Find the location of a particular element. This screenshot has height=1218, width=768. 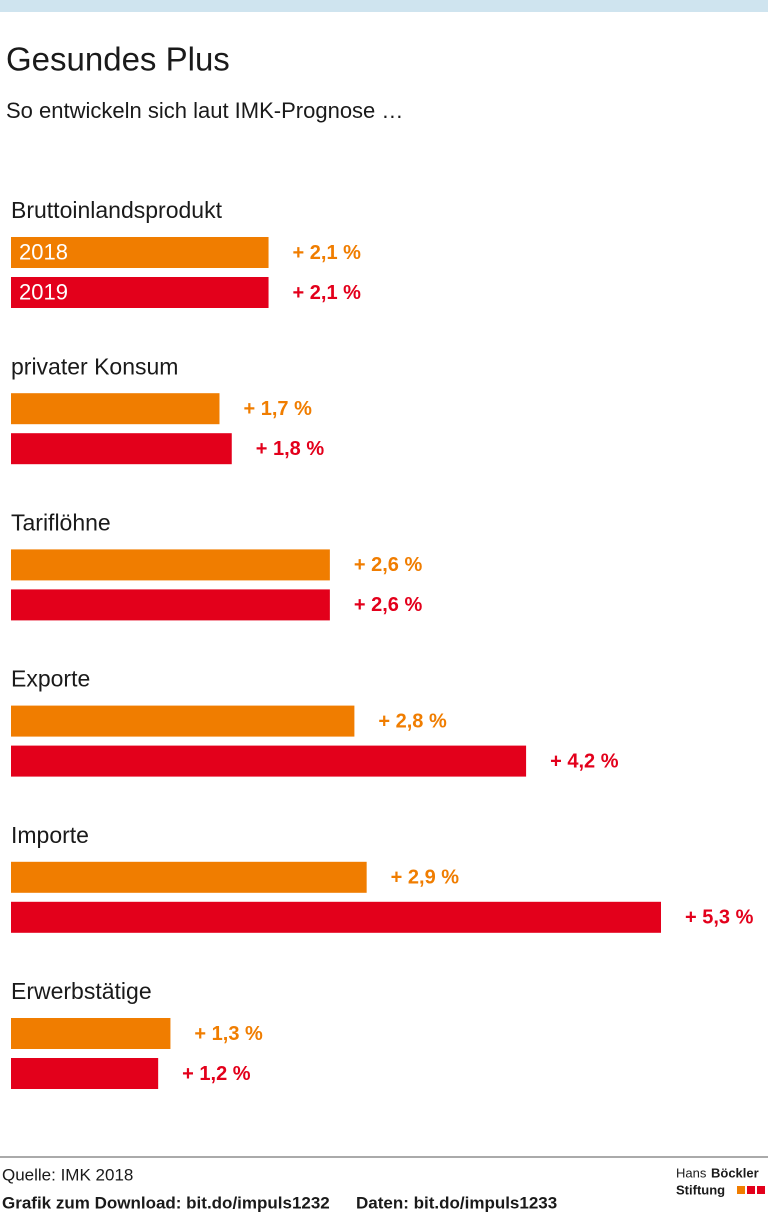

value-label: + 1,2 % is located at coordinates (216, 1074).